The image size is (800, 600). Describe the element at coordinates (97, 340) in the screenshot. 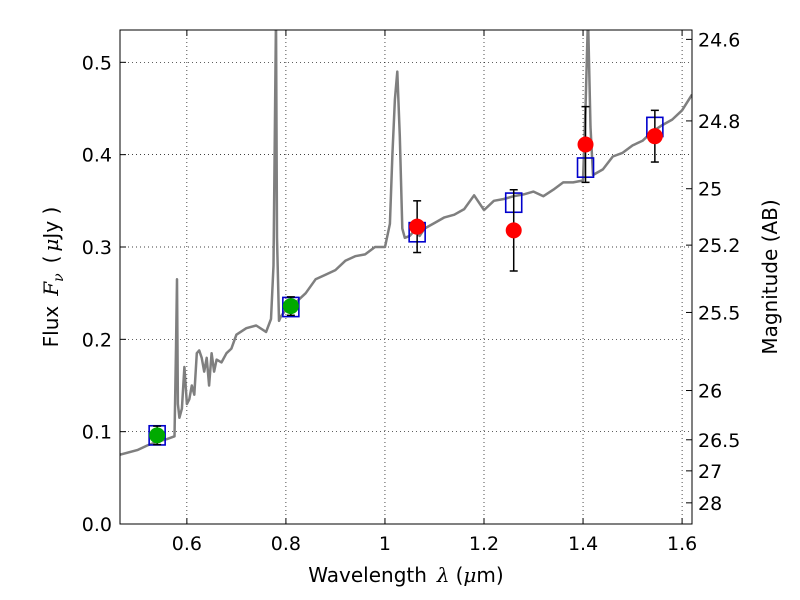

I see `y-tick-label: 0.2` at that location.